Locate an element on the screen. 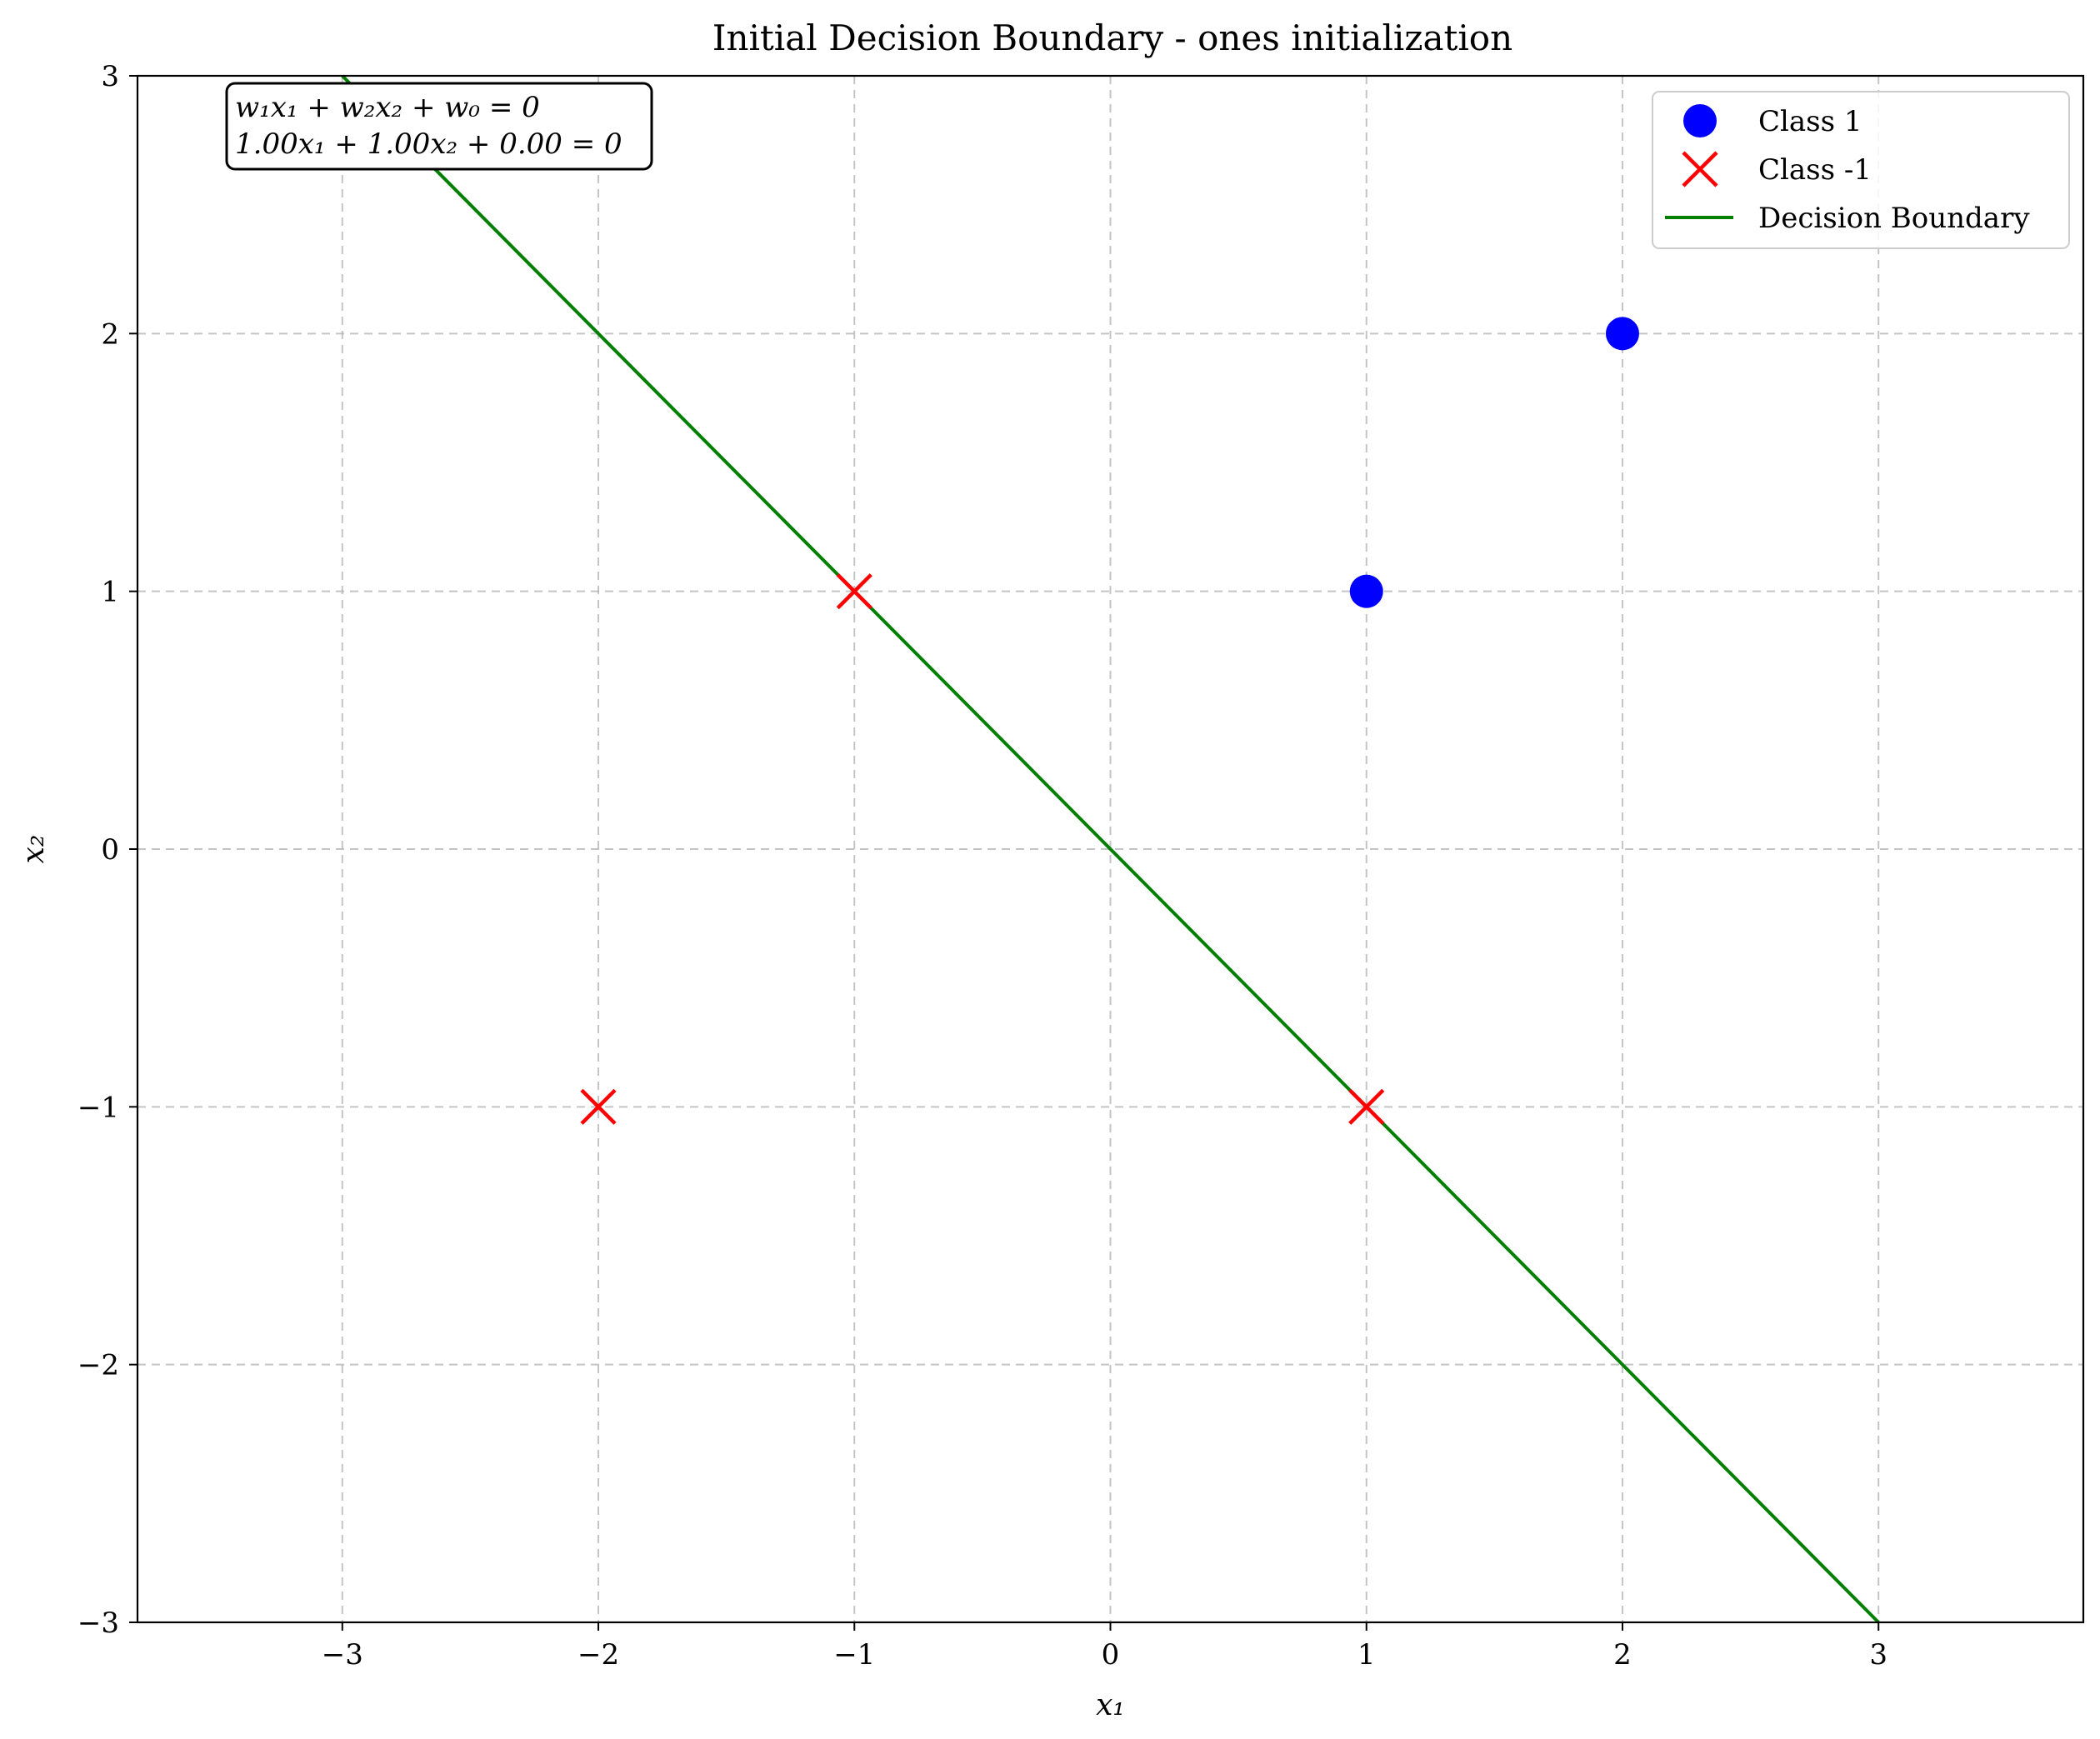 This screenshot has height=1739, width=2100. legend-x-icon-b is located at coordinates (1700, 169).